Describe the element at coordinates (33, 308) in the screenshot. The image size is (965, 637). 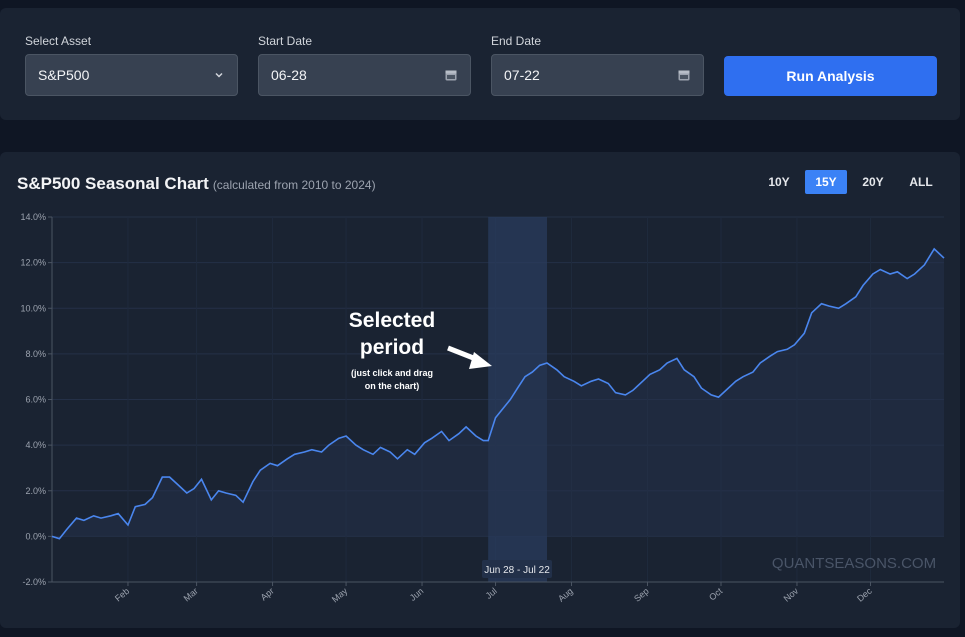
I see `y-tick-label: 10.0%` at that location.